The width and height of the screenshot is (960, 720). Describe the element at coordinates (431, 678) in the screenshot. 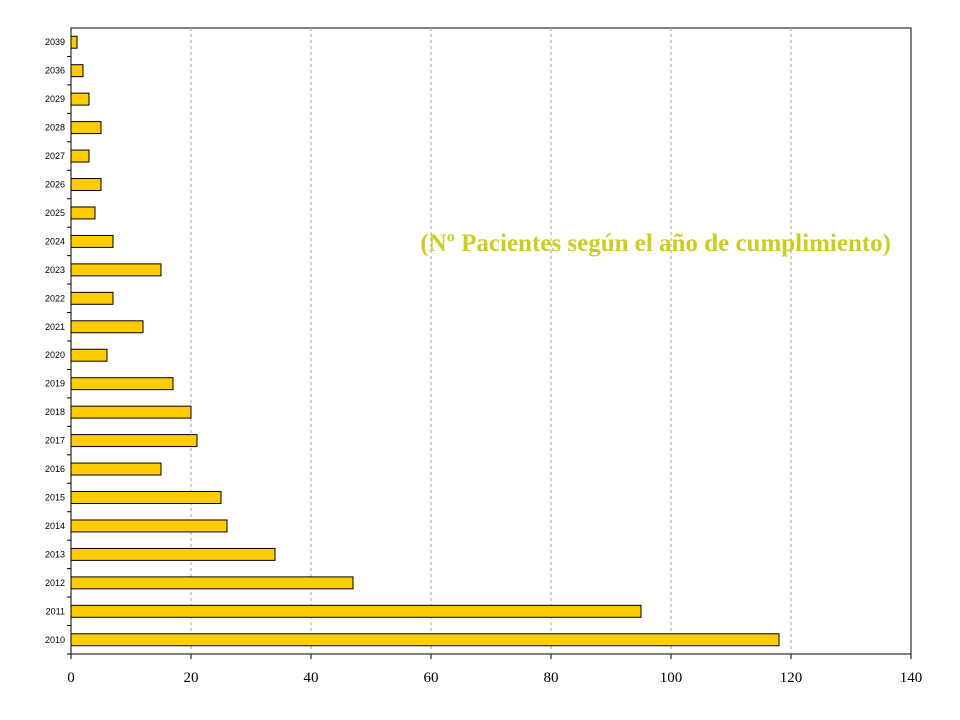

I see `x-tick-label: 60` at that location.